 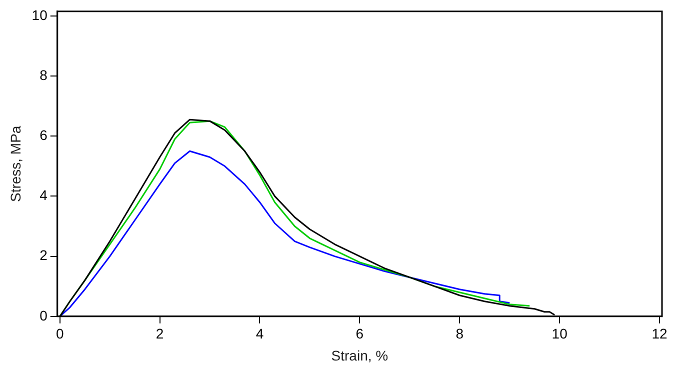 I want to click on y-tick-label: 2, so click(x=44, y=255).